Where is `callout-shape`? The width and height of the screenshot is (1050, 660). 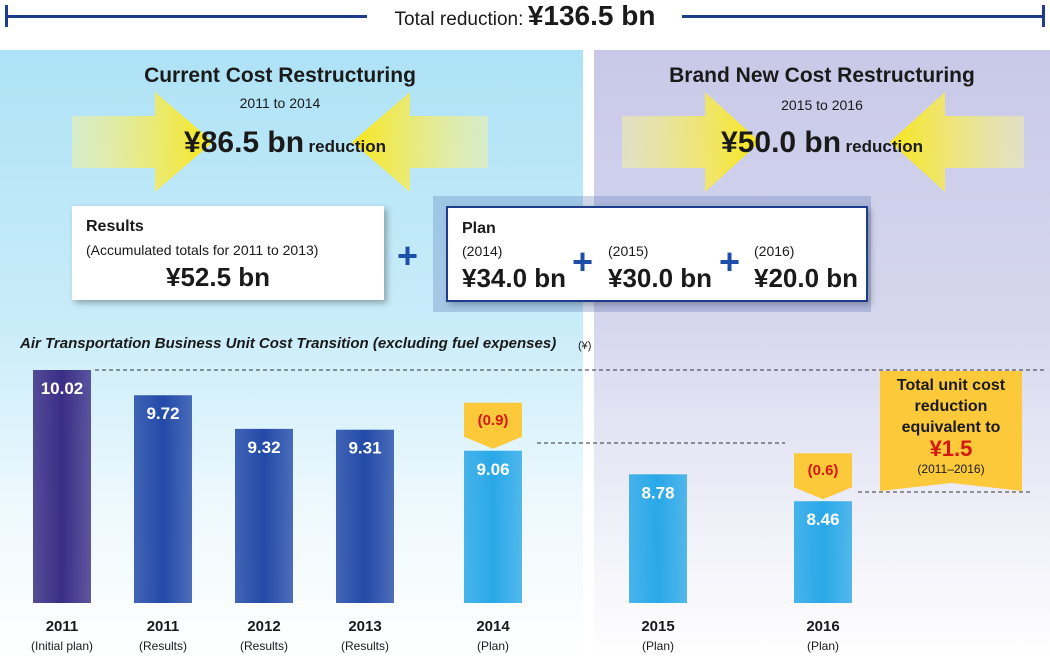 callout-shape is located at coordinates (951, 431).